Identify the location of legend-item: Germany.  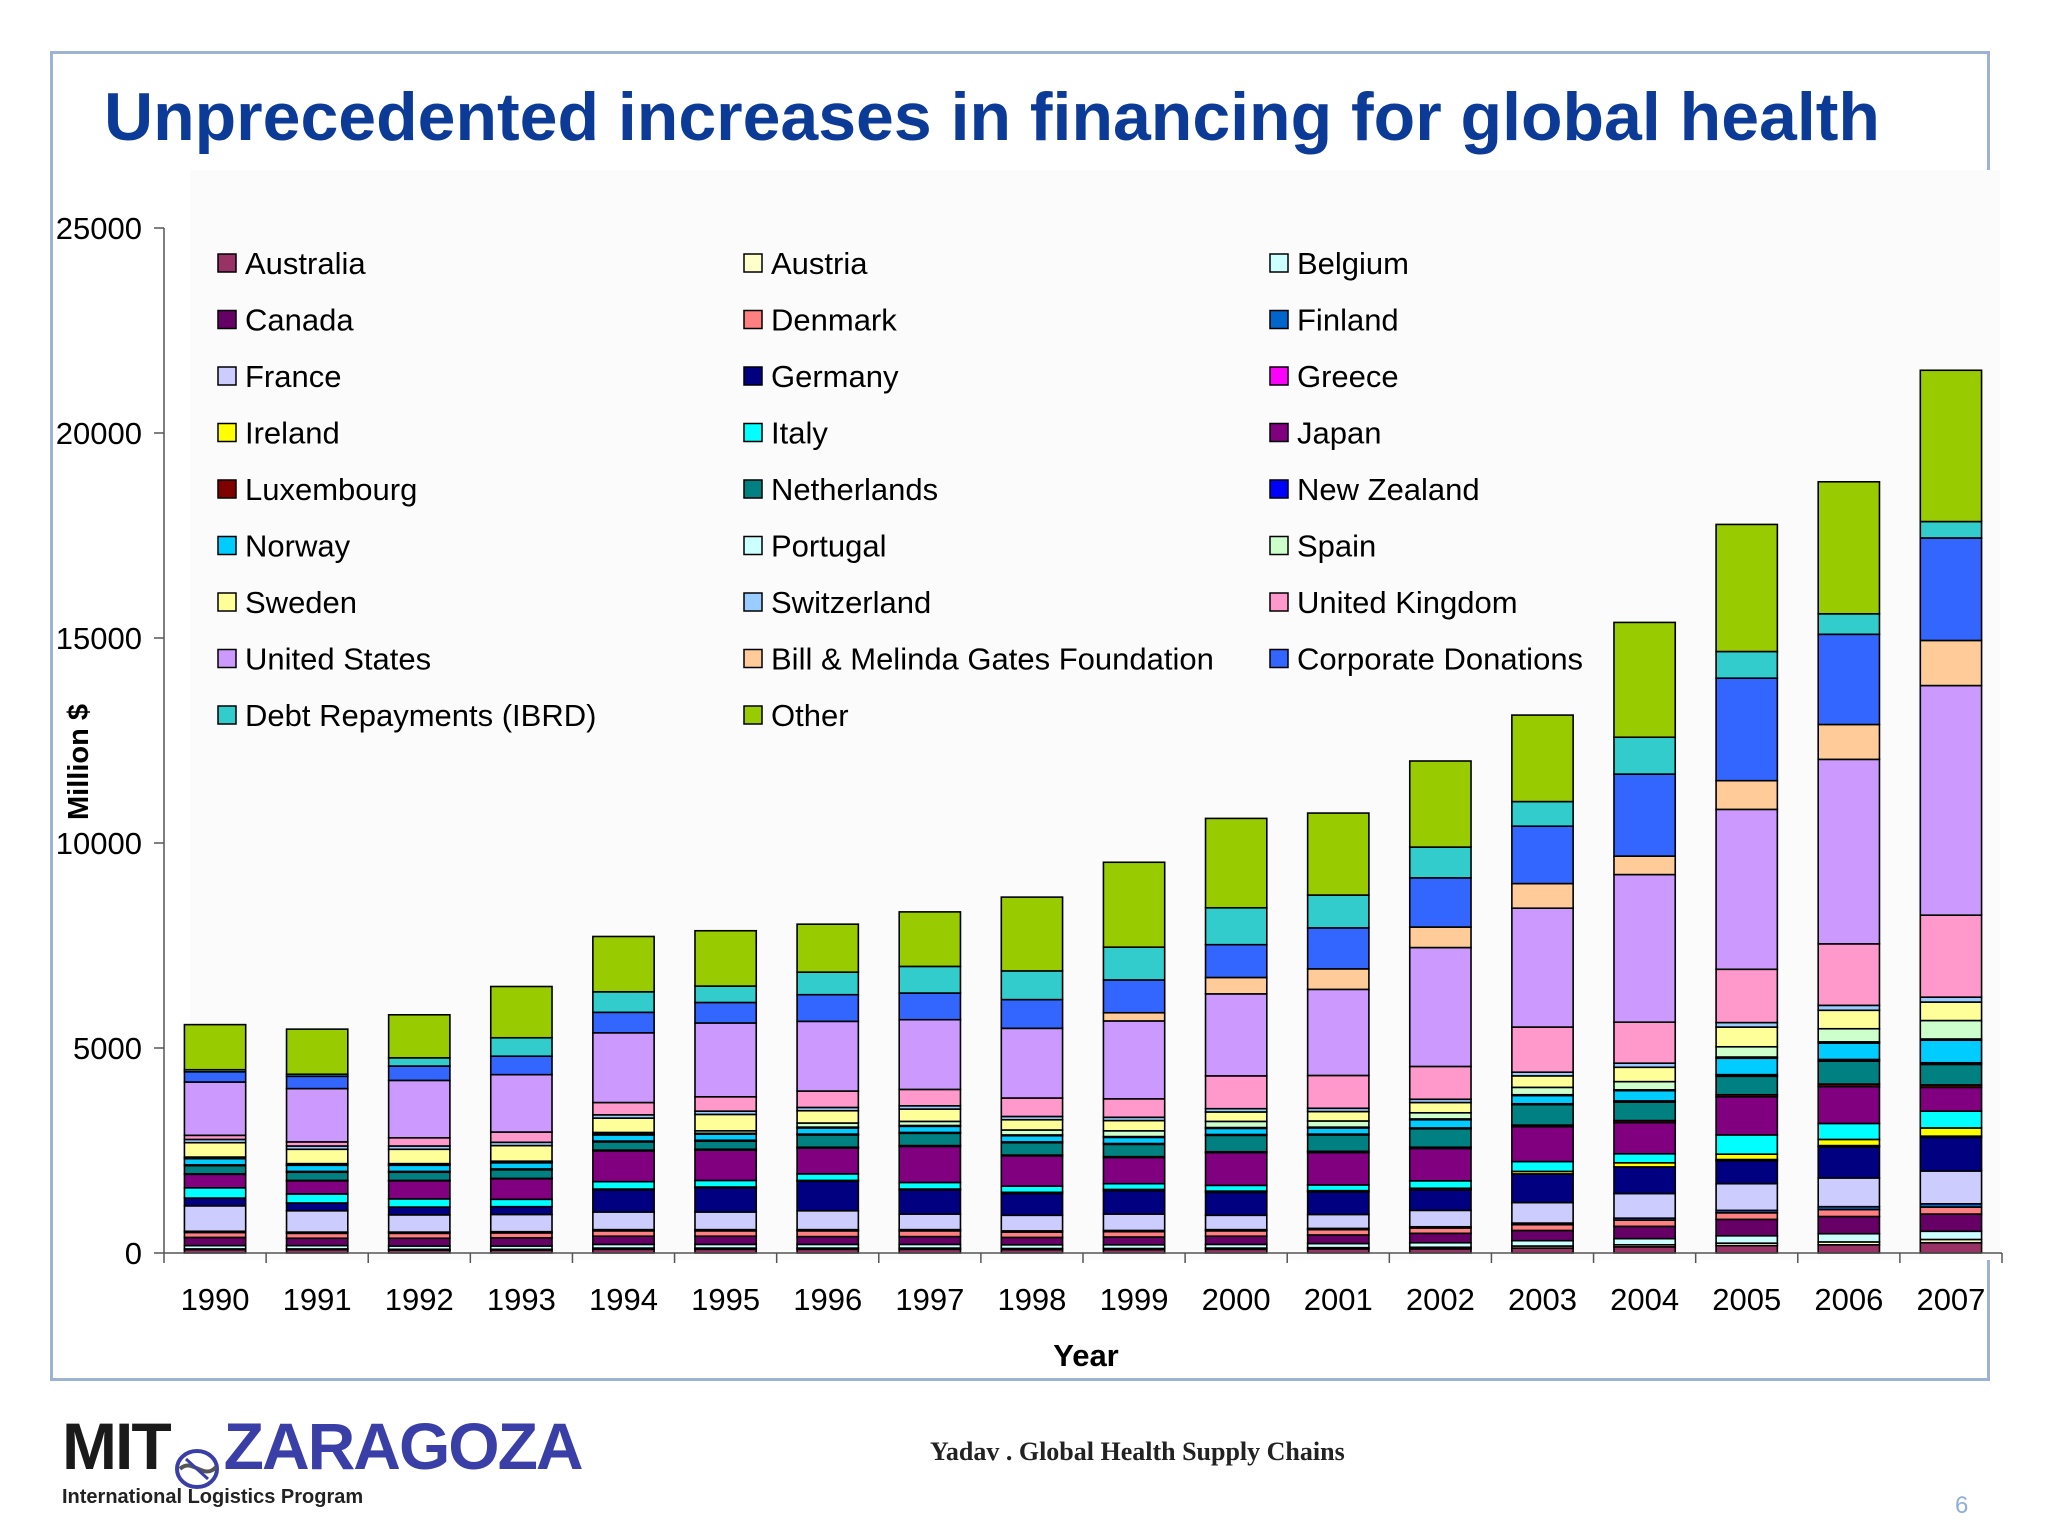
(821, 376).